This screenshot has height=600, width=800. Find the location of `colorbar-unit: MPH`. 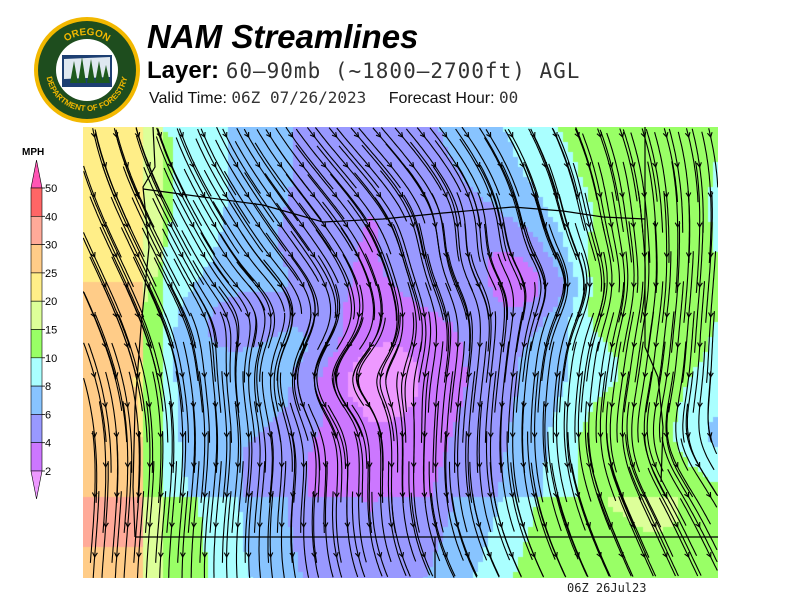

colorbar-unit: MPH is located at coordinates (33, 152).